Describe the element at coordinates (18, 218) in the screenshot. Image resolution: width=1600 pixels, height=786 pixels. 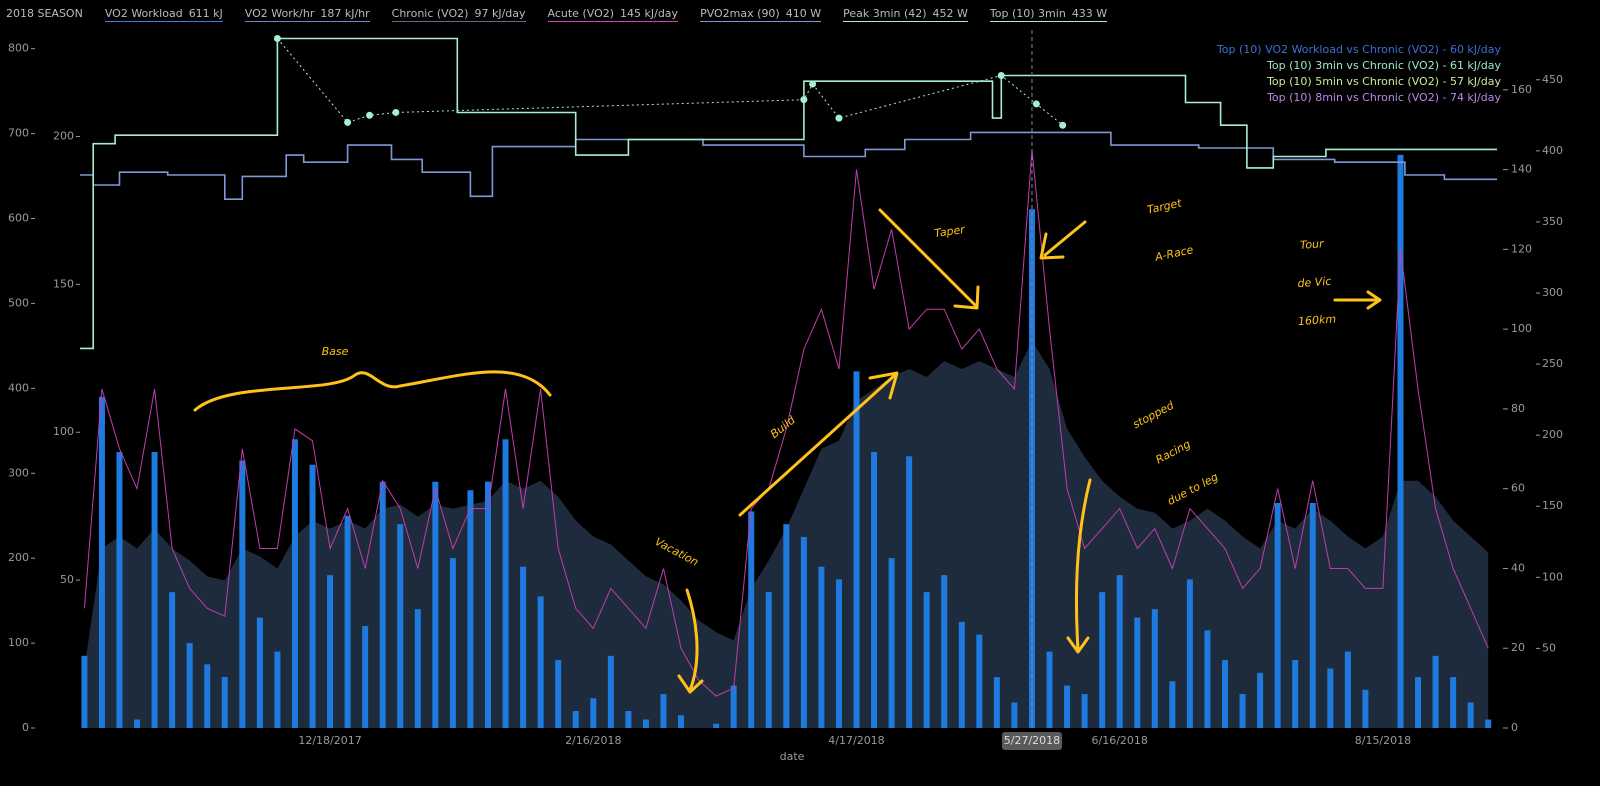
I see `y-tick-label: 600` at that location.